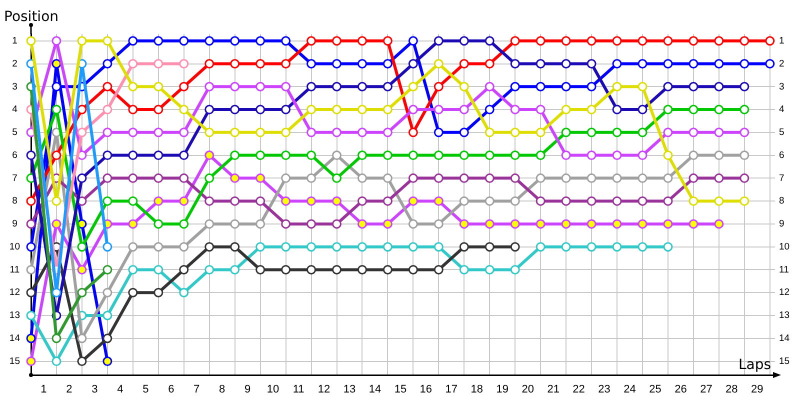  I want to click on y-tick-label: 10, so click(14, 246).